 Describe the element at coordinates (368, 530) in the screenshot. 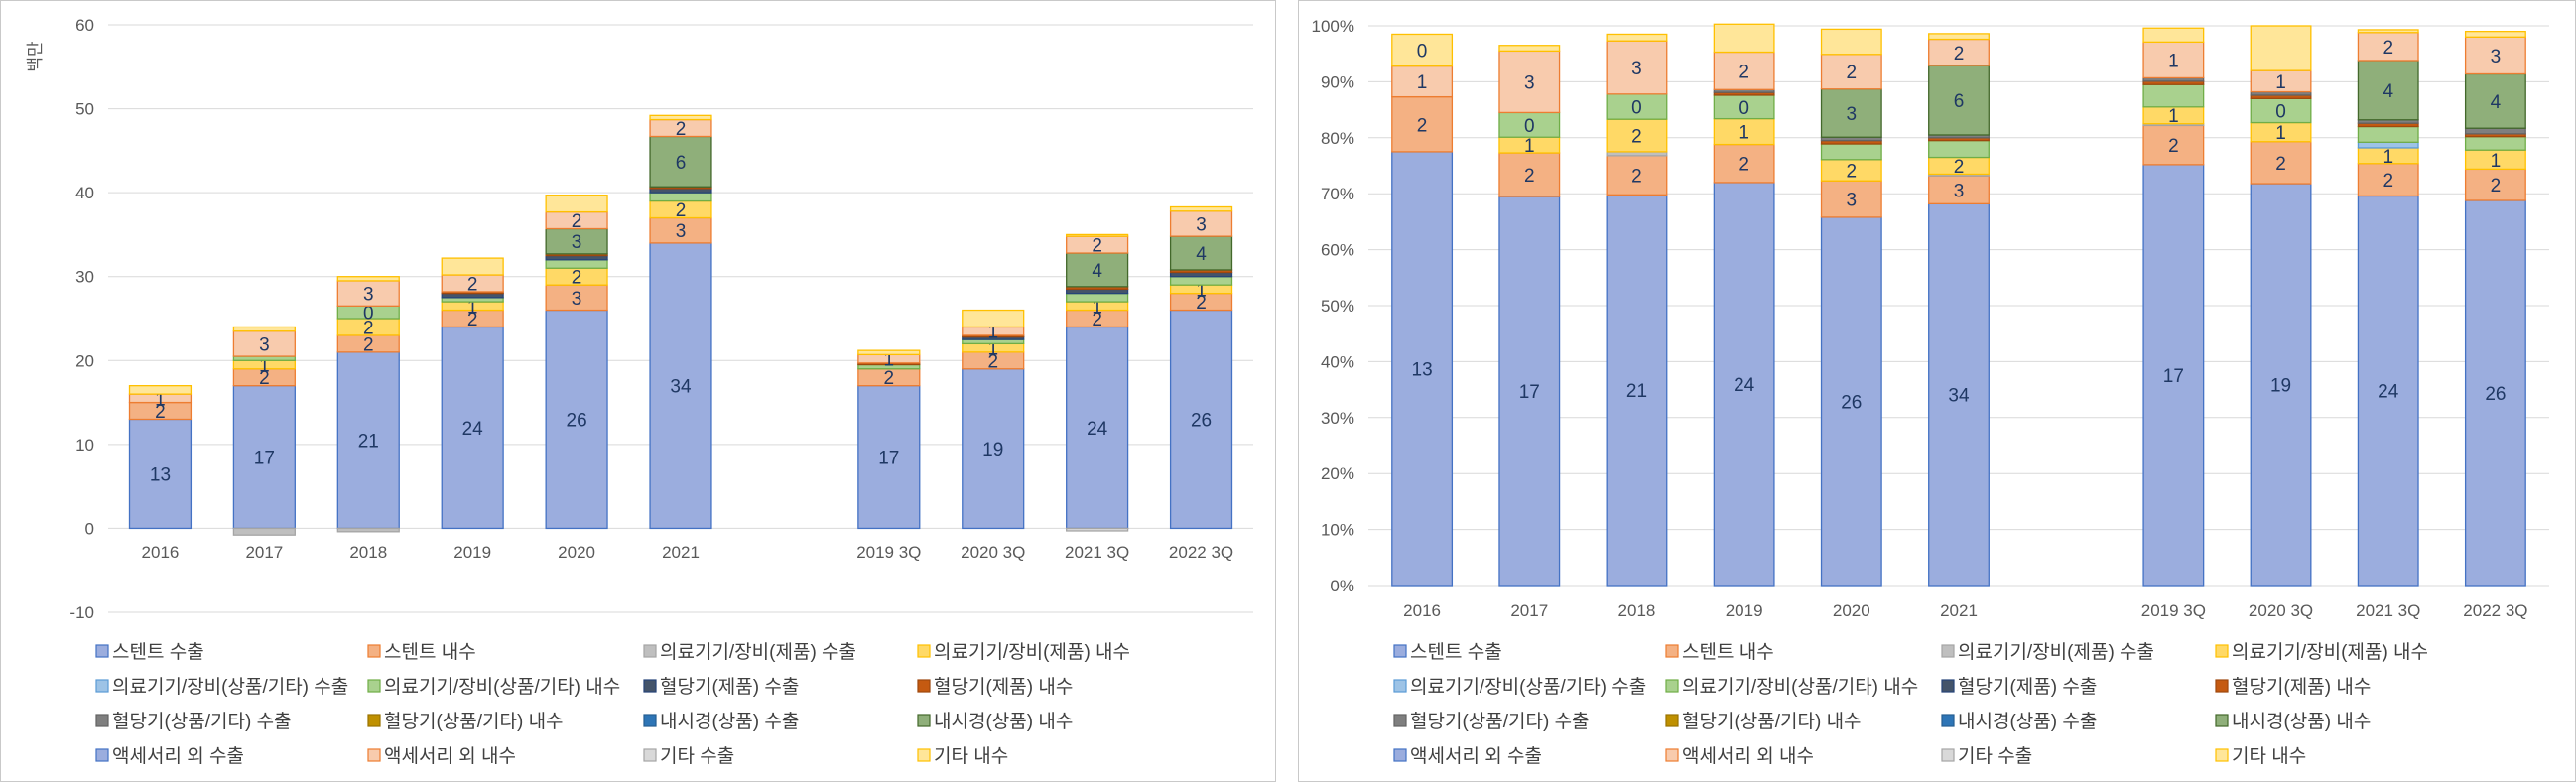

I see `bar-segment-의료기기-장비-제품-수출` at that location.